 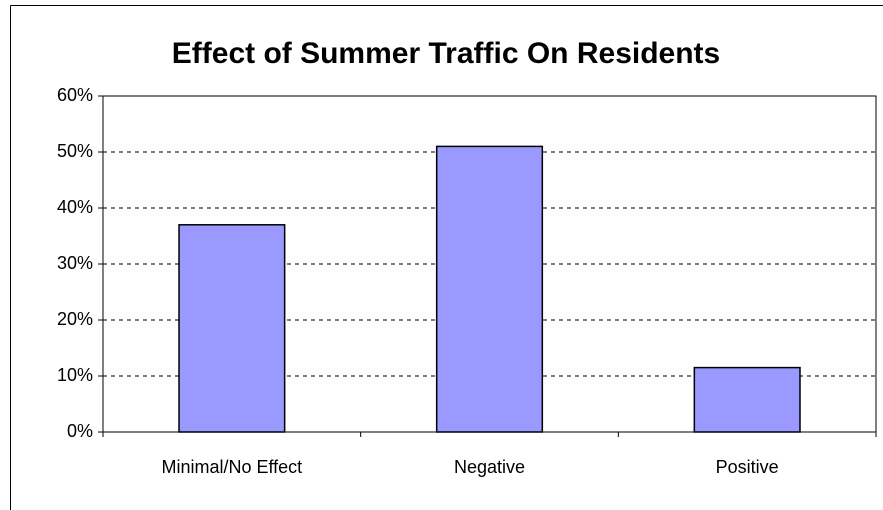 I want to click on x-tick-label: Minimal/No Effect, so click(x=231, y=467).